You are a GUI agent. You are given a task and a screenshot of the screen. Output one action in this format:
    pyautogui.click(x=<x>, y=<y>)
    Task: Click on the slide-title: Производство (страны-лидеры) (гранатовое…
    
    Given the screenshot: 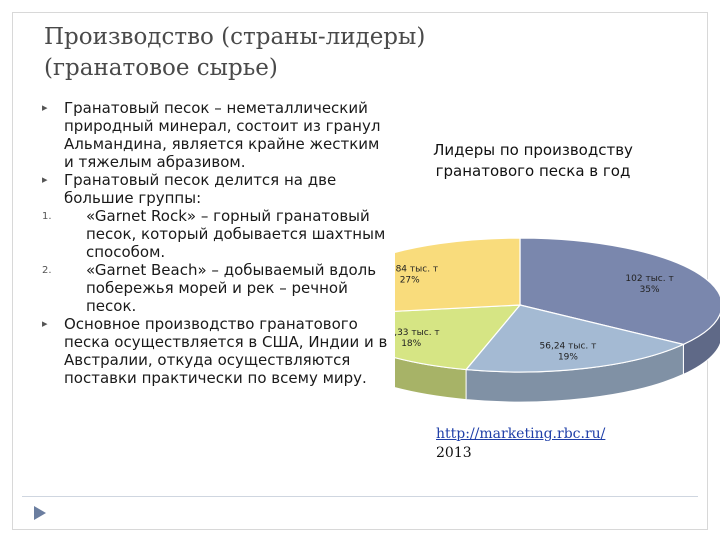 What is the action you would take?
    pyautogui.click(x=294, y=53)
    